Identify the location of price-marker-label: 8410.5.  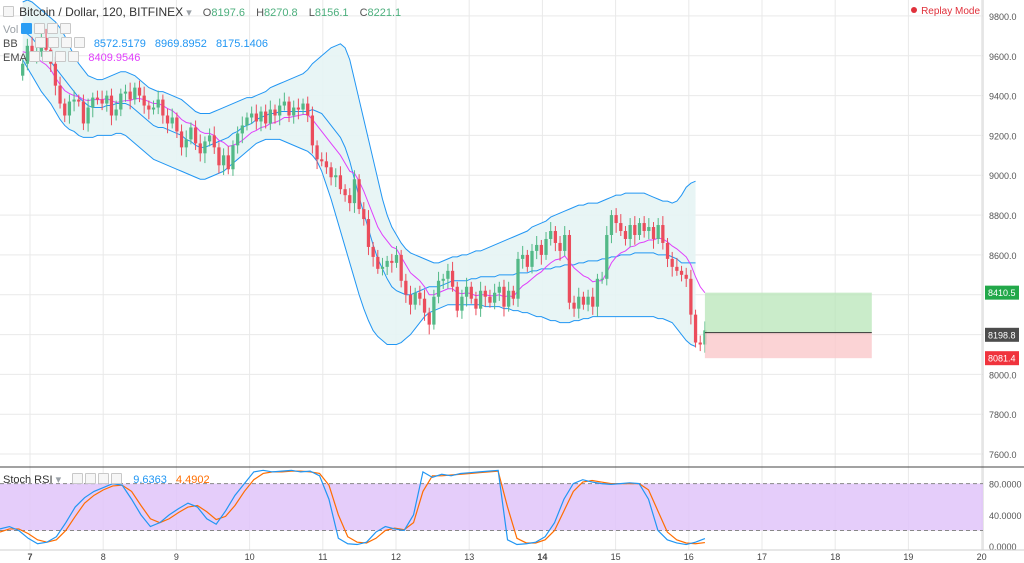
(1002, 293).